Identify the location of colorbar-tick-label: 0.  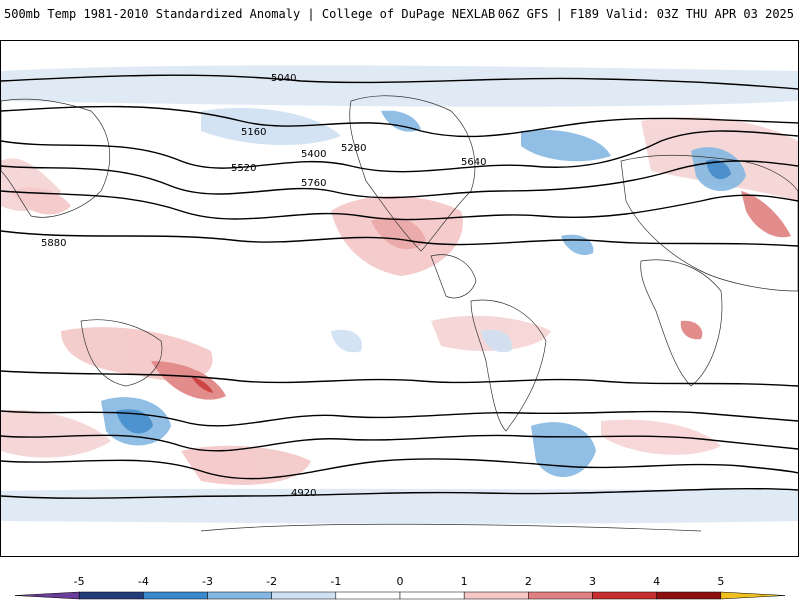
(400, 581).